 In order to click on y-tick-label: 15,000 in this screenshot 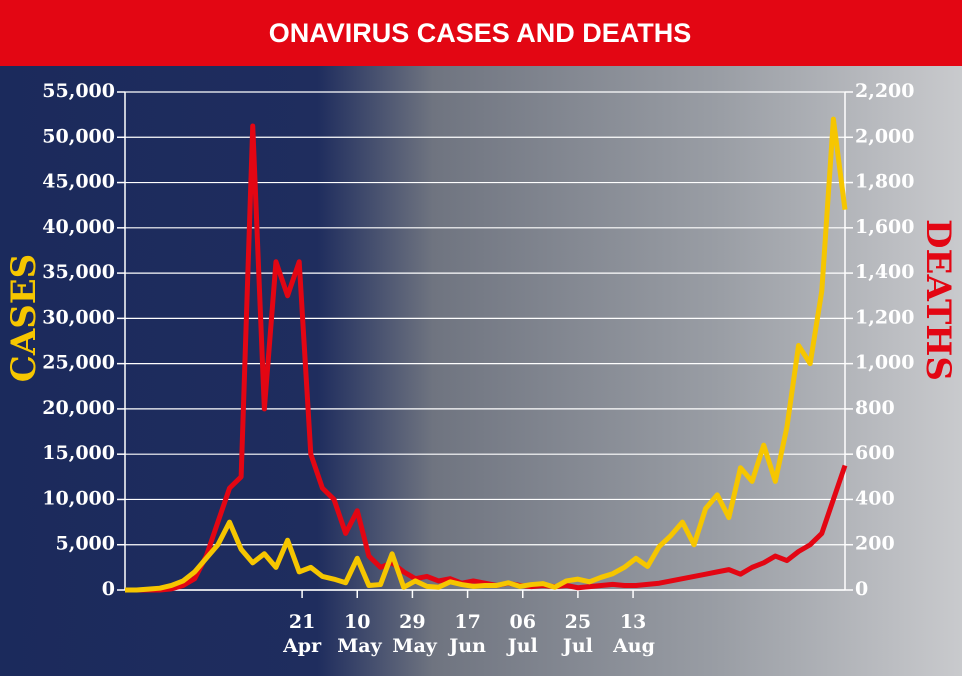, I will do `click(78, 453)`.